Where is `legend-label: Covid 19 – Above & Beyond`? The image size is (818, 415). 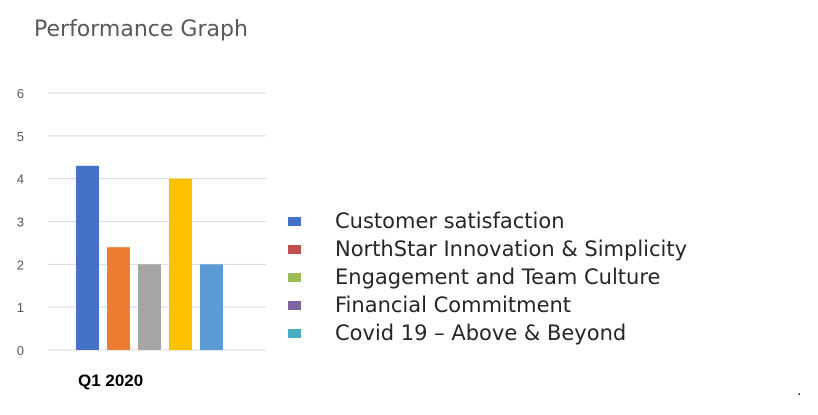 legend-label: Covid 19 – Above & Beyond is located at coordinates (481, 333).